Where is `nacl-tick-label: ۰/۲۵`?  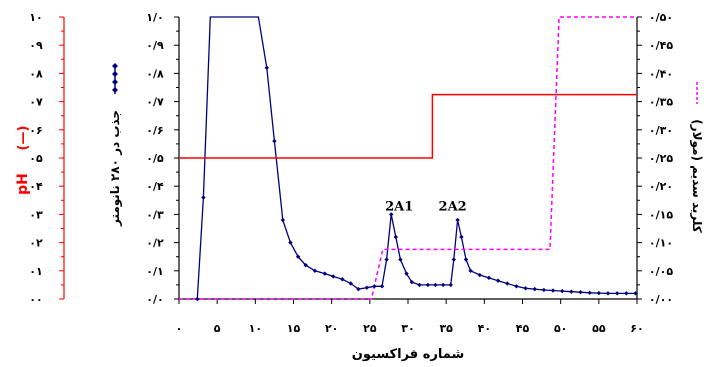 nacl-tick-label: ۰/۲۵ is located at coordinates (661, 158).